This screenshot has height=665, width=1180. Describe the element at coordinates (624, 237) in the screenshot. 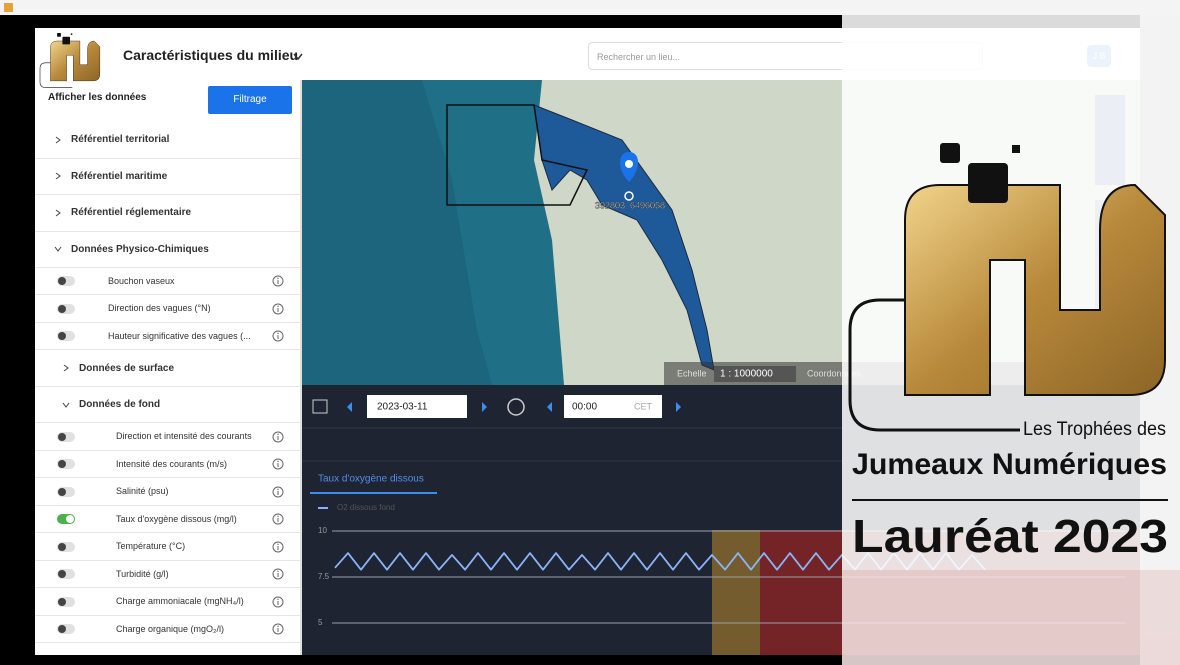

I see `estuary` at that location.